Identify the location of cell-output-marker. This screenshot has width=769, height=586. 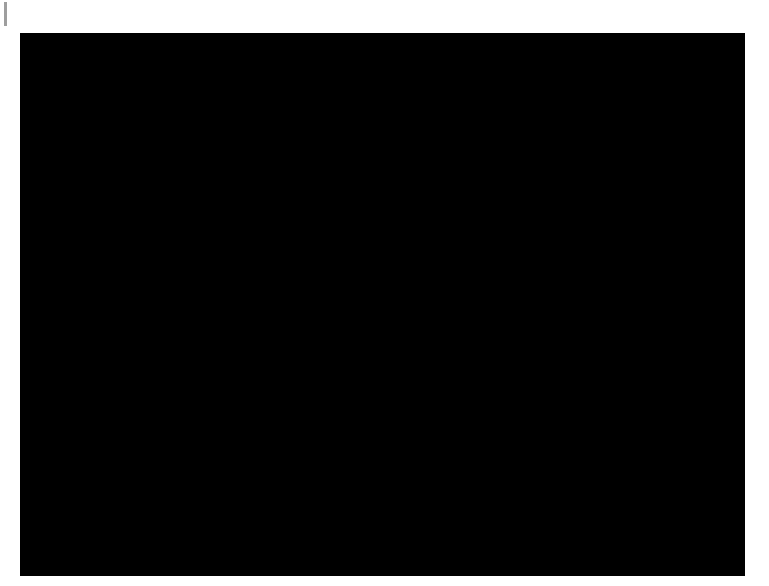
(5, 14).